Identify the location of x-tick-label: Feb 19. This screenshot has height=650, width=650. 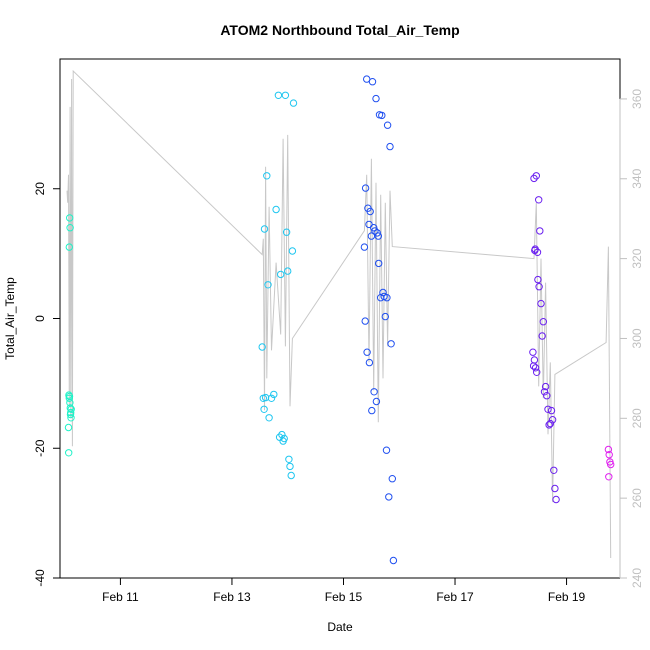
(567, 597).